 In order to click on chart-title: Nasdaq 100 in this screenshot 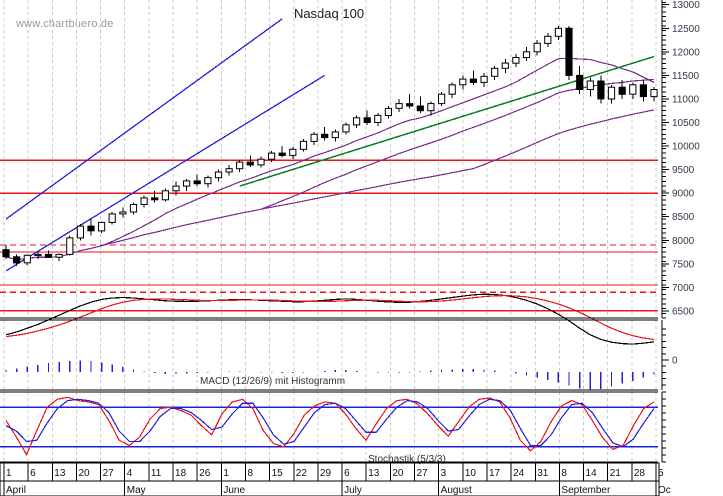, I will do `click(329, 13)`.